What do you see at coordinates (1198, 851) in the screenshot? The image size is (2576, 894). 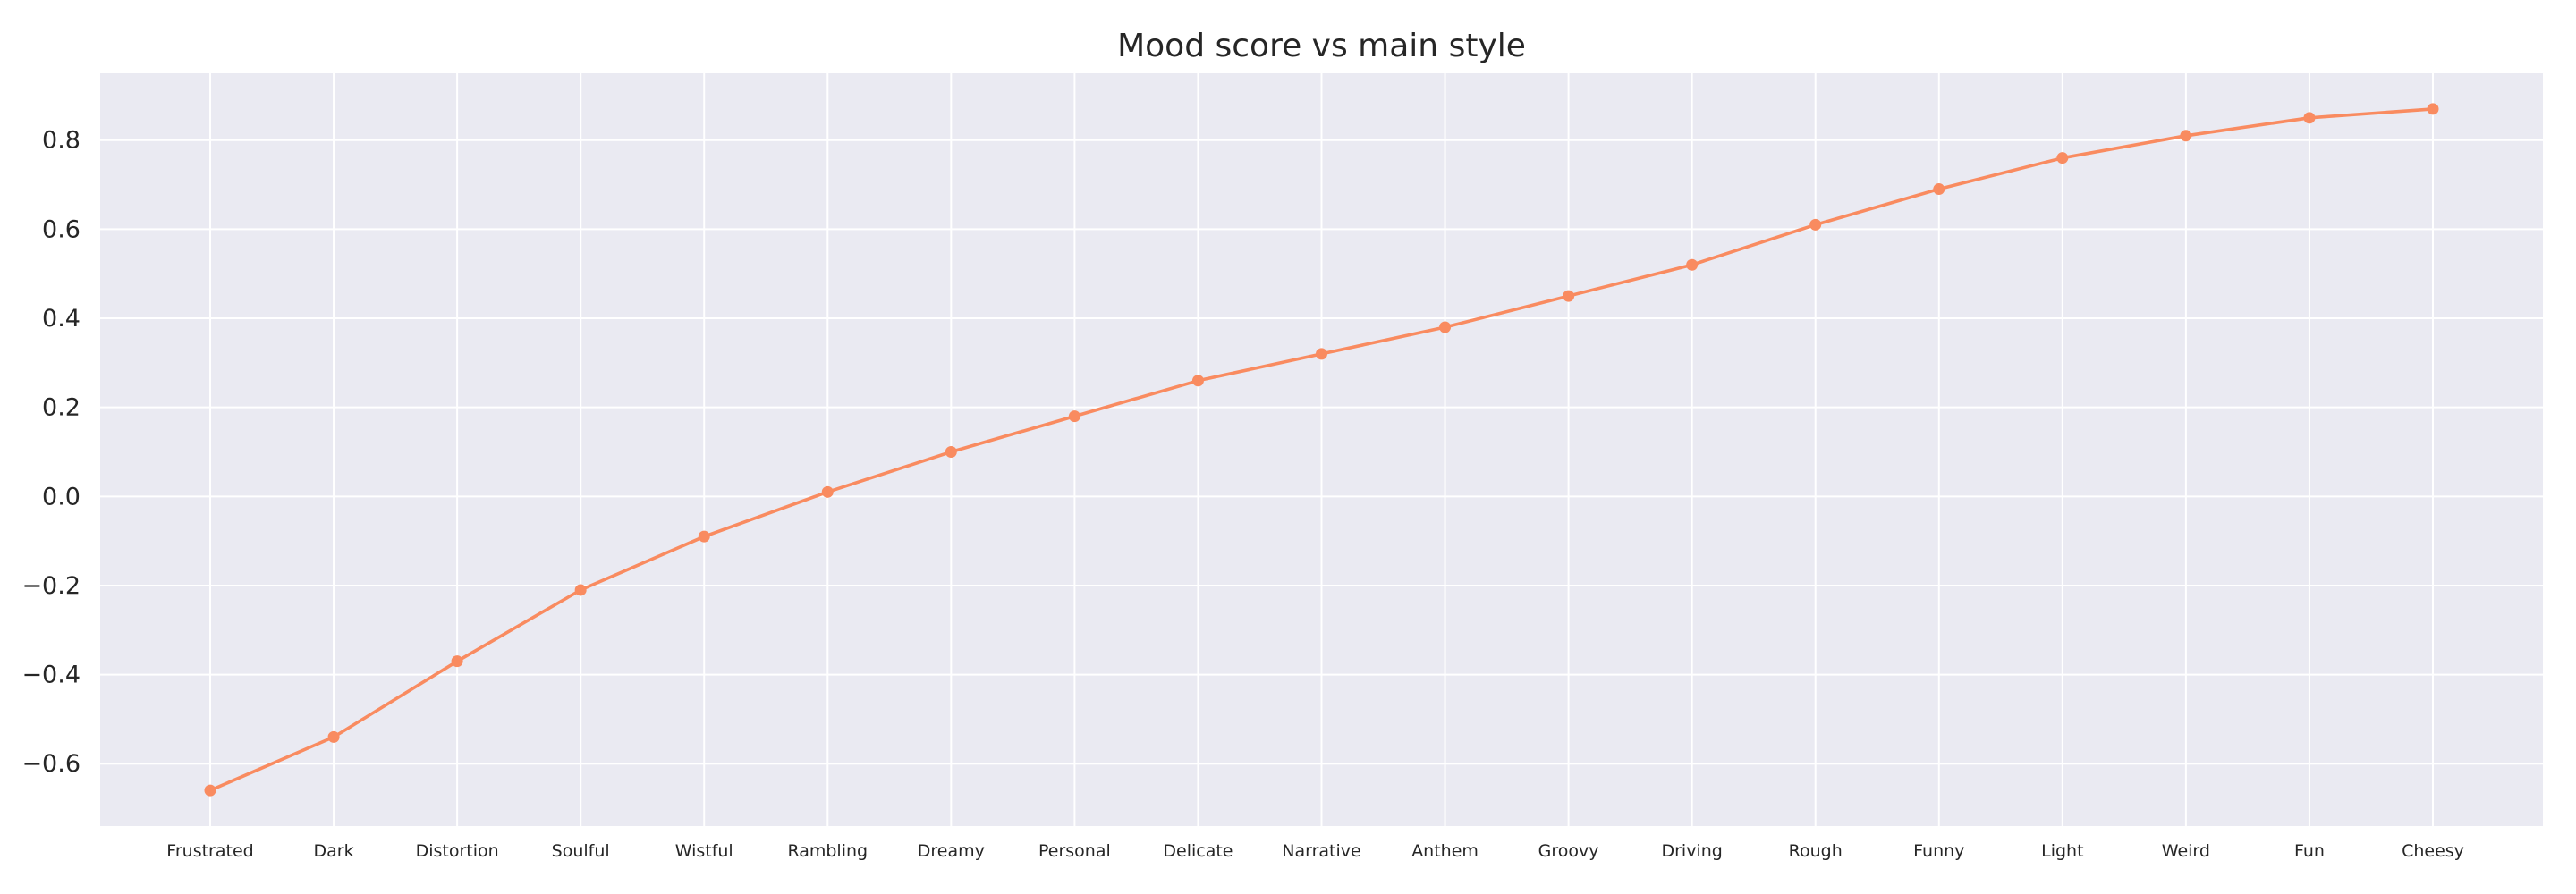 I see `x-tick-label: Delicate` at bounding box center [1198, 851].